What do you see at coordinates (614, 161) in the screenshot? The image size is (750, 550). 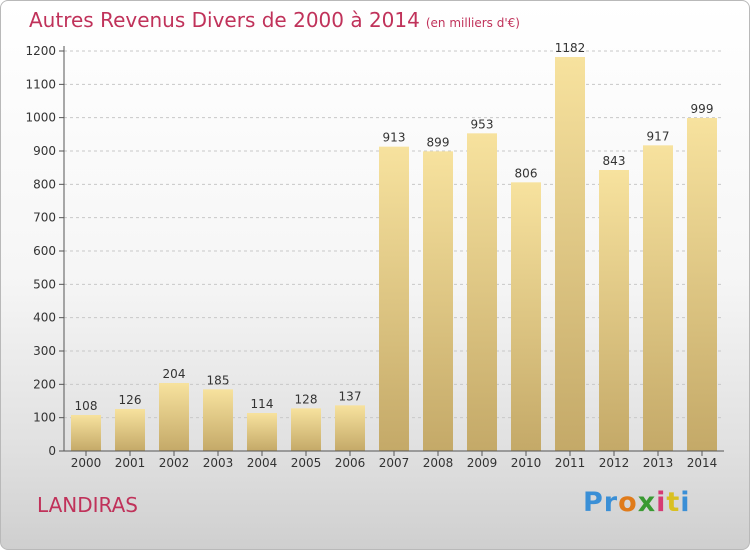 I see `data-label: 843` at bounding box center [614, 161].